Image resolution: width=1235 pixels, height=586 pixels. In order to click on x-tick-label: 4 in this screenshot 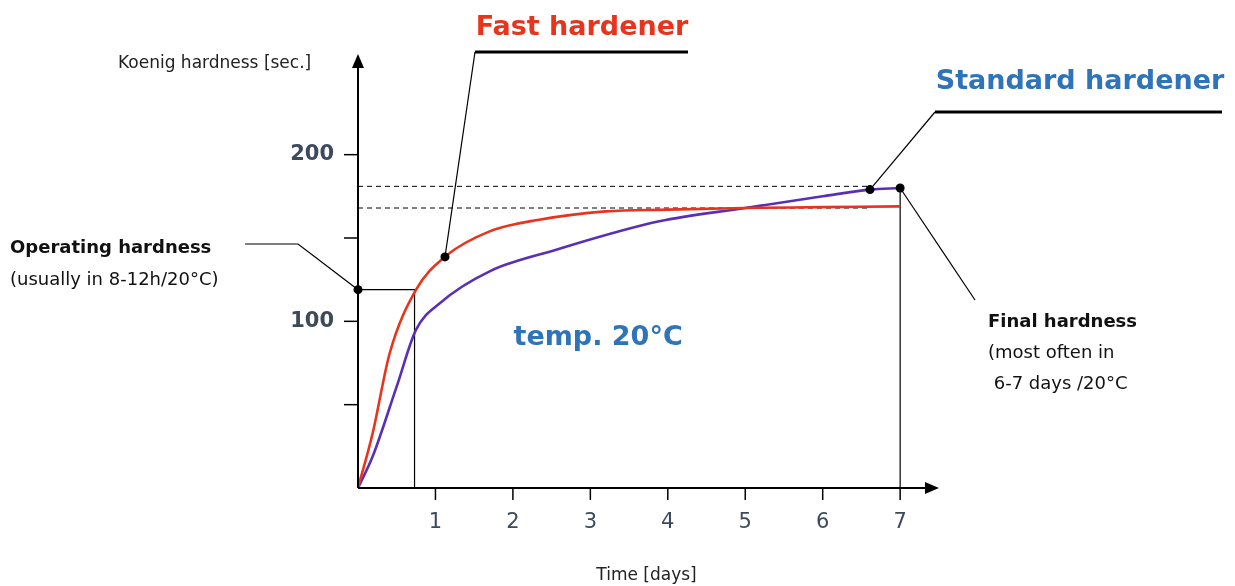, I will do `click(668, 521)`.